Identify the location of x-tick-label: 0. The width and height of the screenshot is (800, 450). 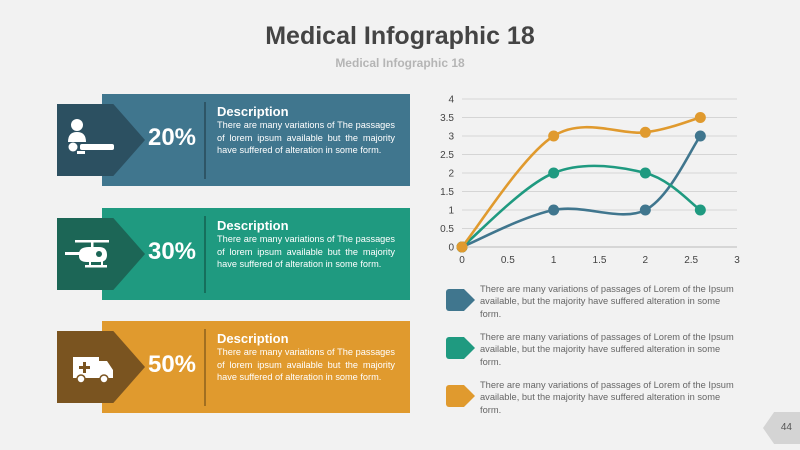
(462, 260).